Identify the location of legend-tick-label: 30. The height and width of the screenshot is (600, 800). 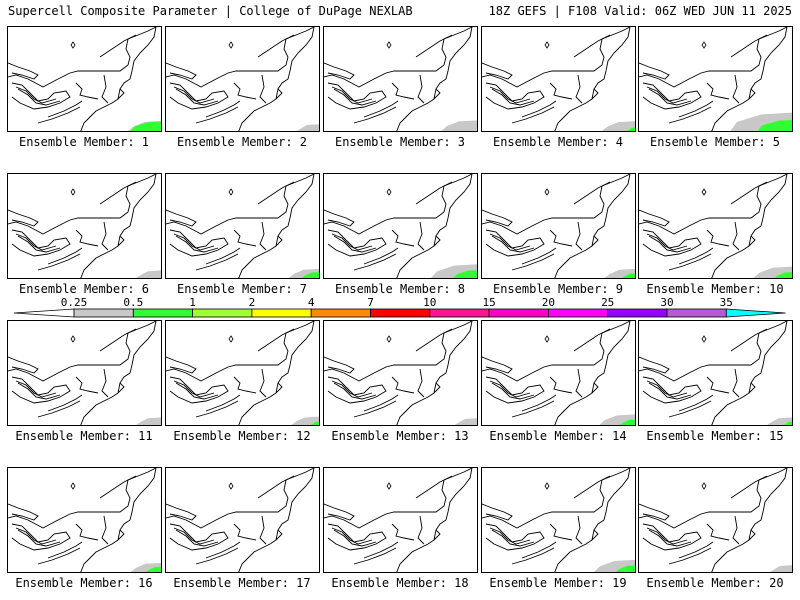
(666, 302).